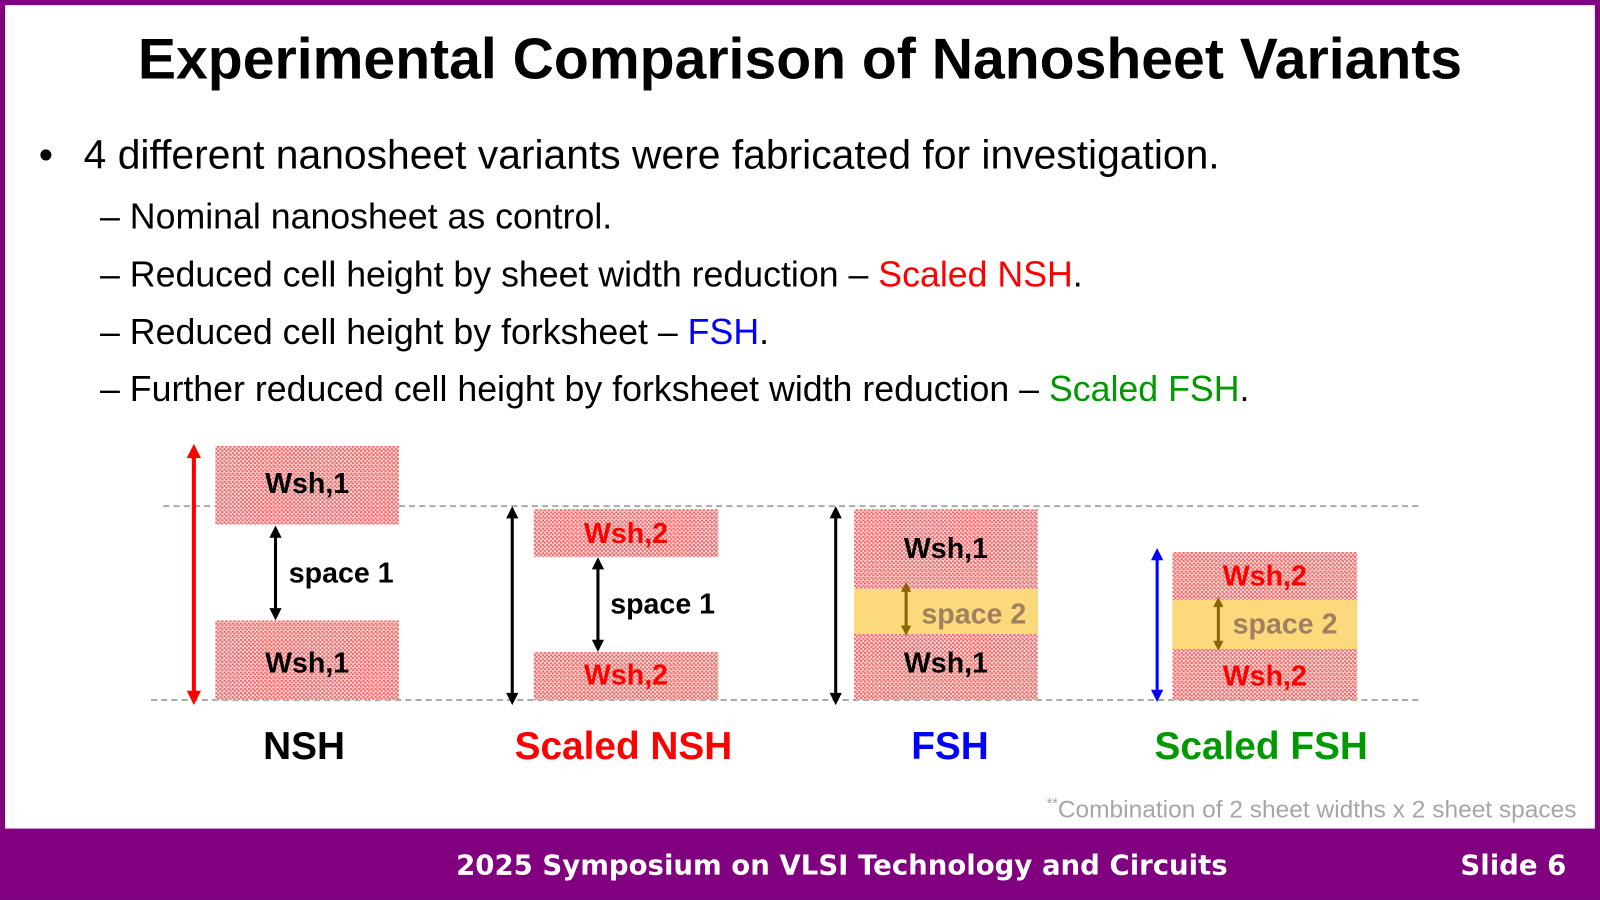 This screenshot has width=1600, height=900. Describe the element at coordinates (1261, 747) in the screenshot. I see `scaled-fsh-caption: Scaled FSH` at that location.